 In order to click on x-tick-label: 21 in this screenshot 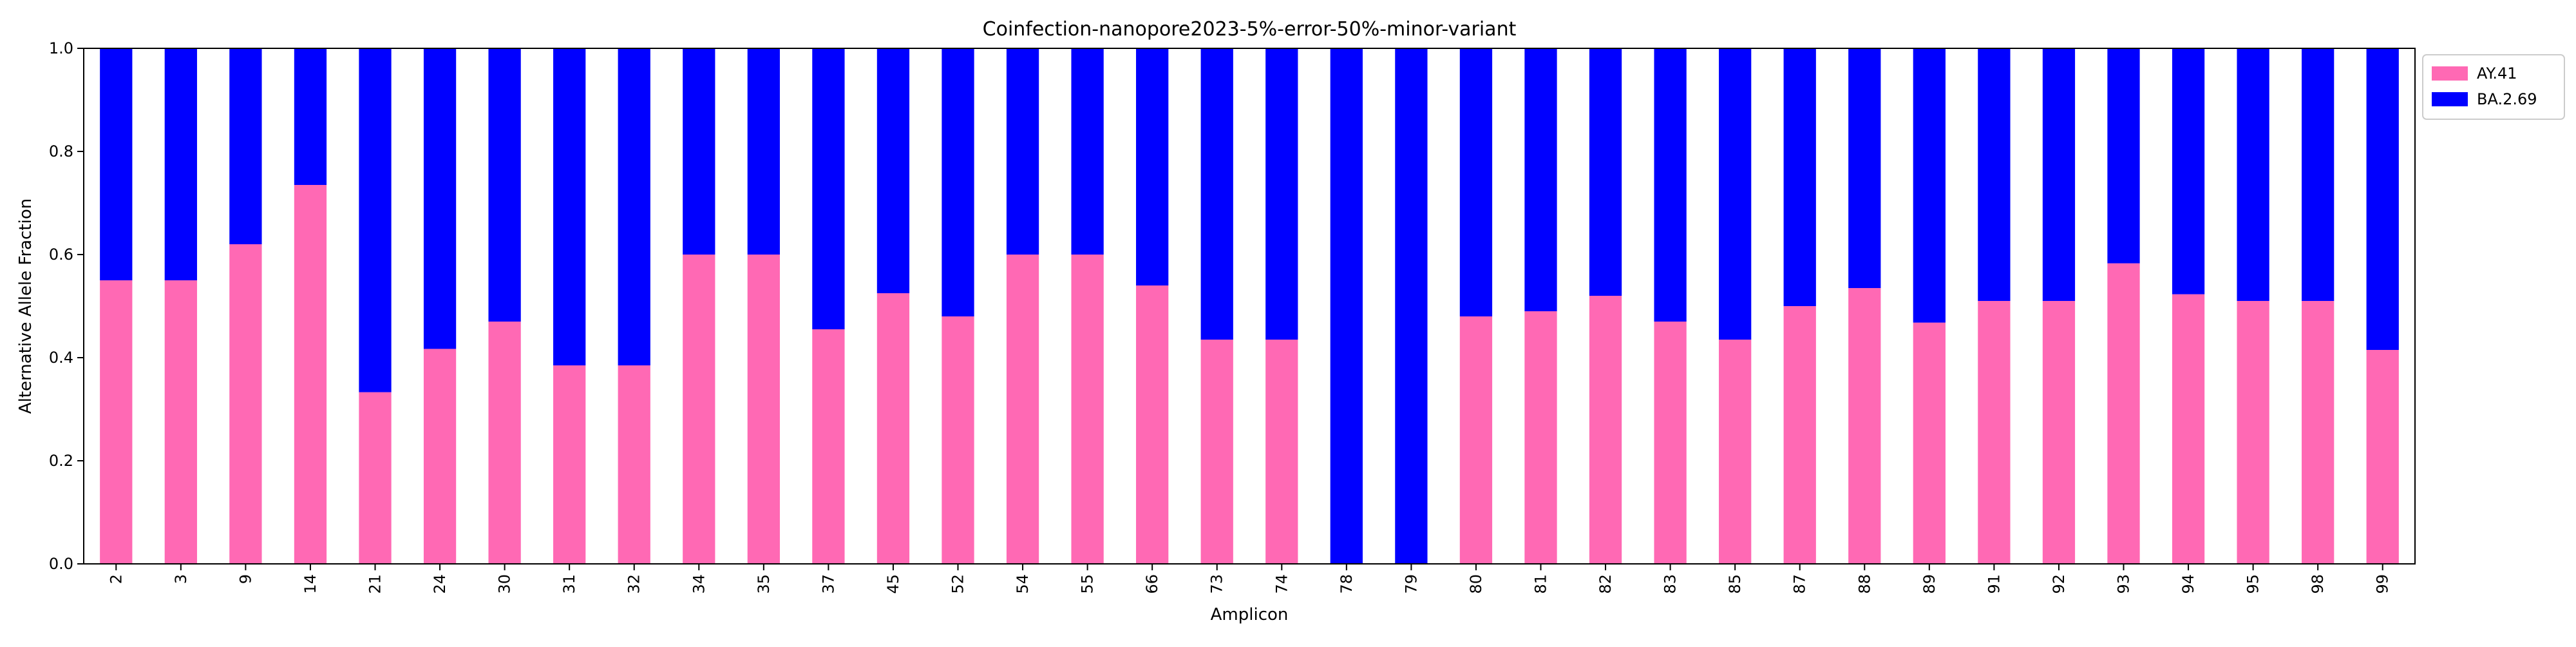, I will do `click(375, 584)`.